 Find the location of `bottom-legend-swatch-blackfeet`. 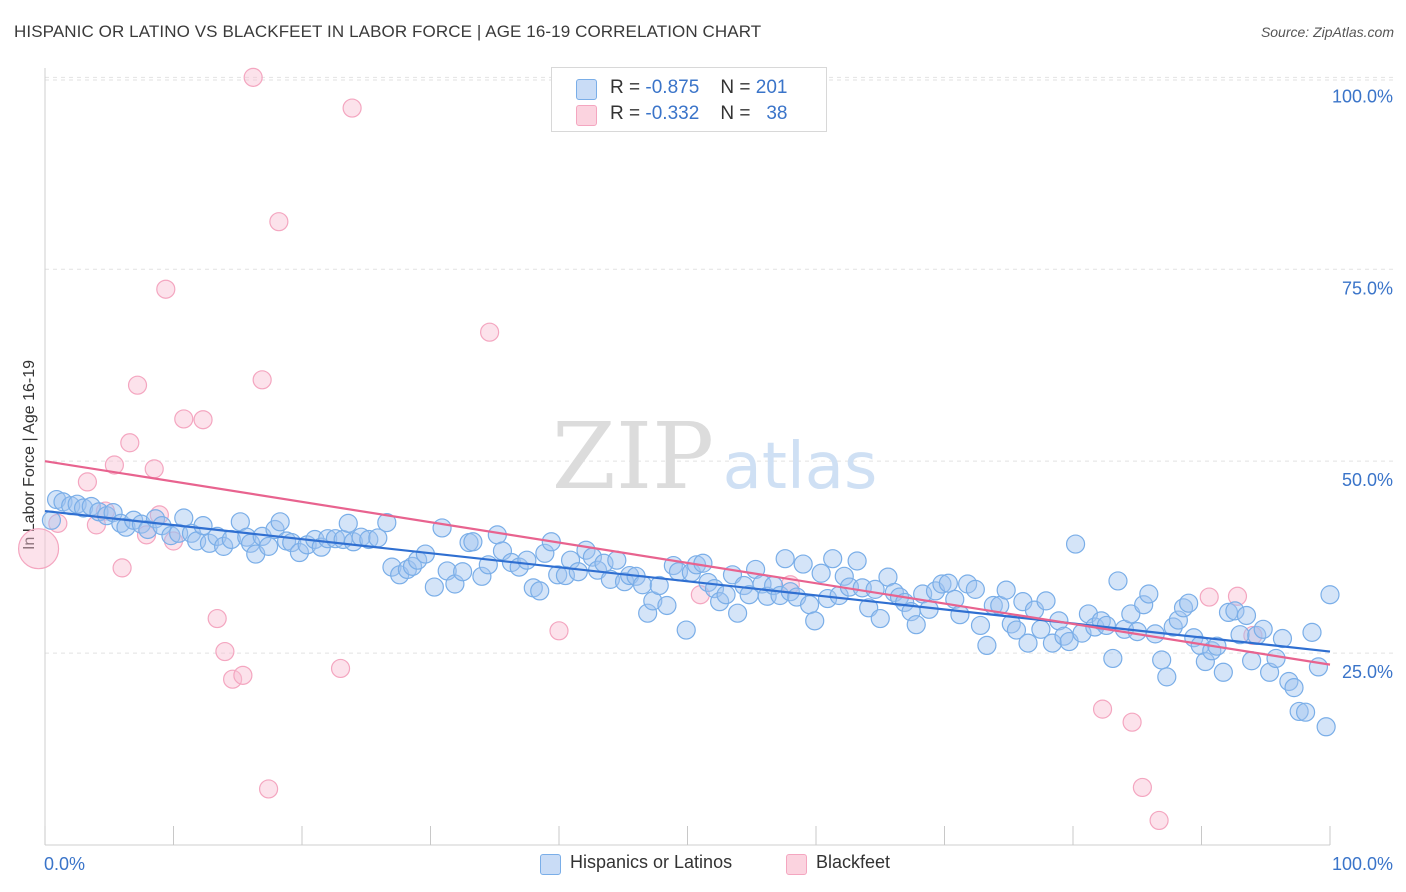

bottom-legend-swatch-blackfeet is located at coordinates (796, 864).